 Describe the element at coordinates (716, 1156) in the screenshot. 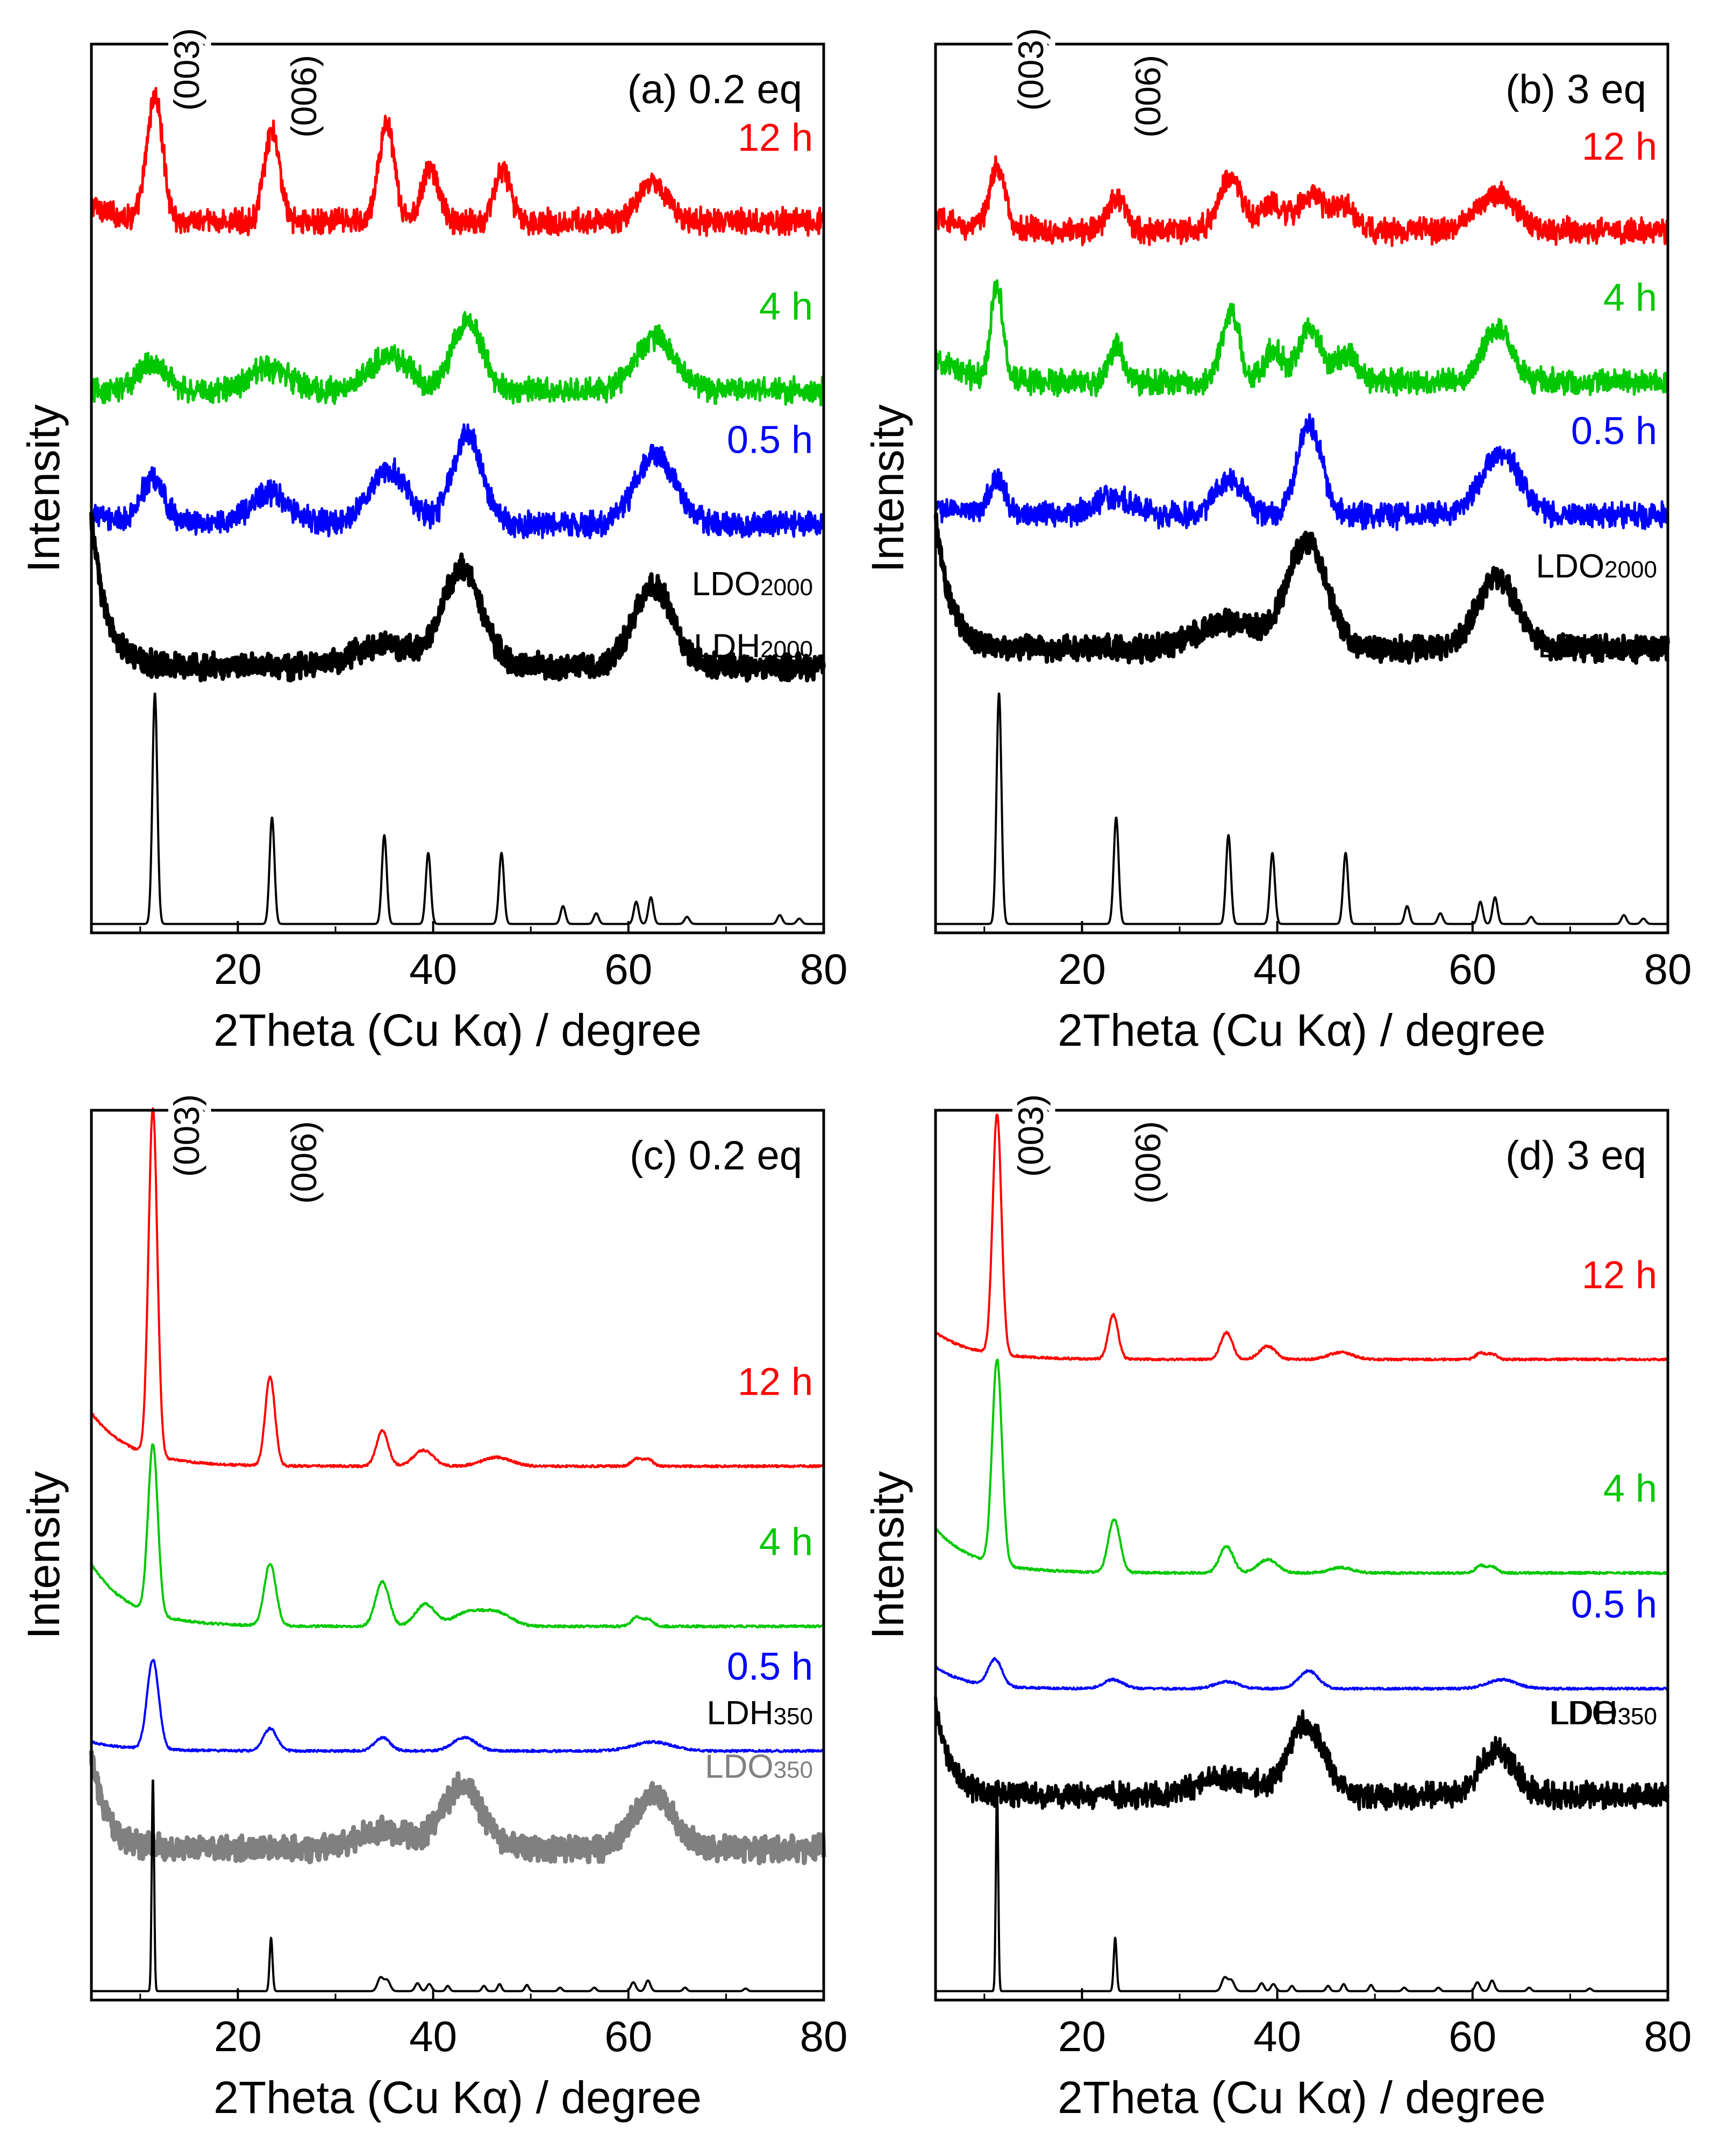

I see `panel-title: (c) 0.2 eq` at that location.